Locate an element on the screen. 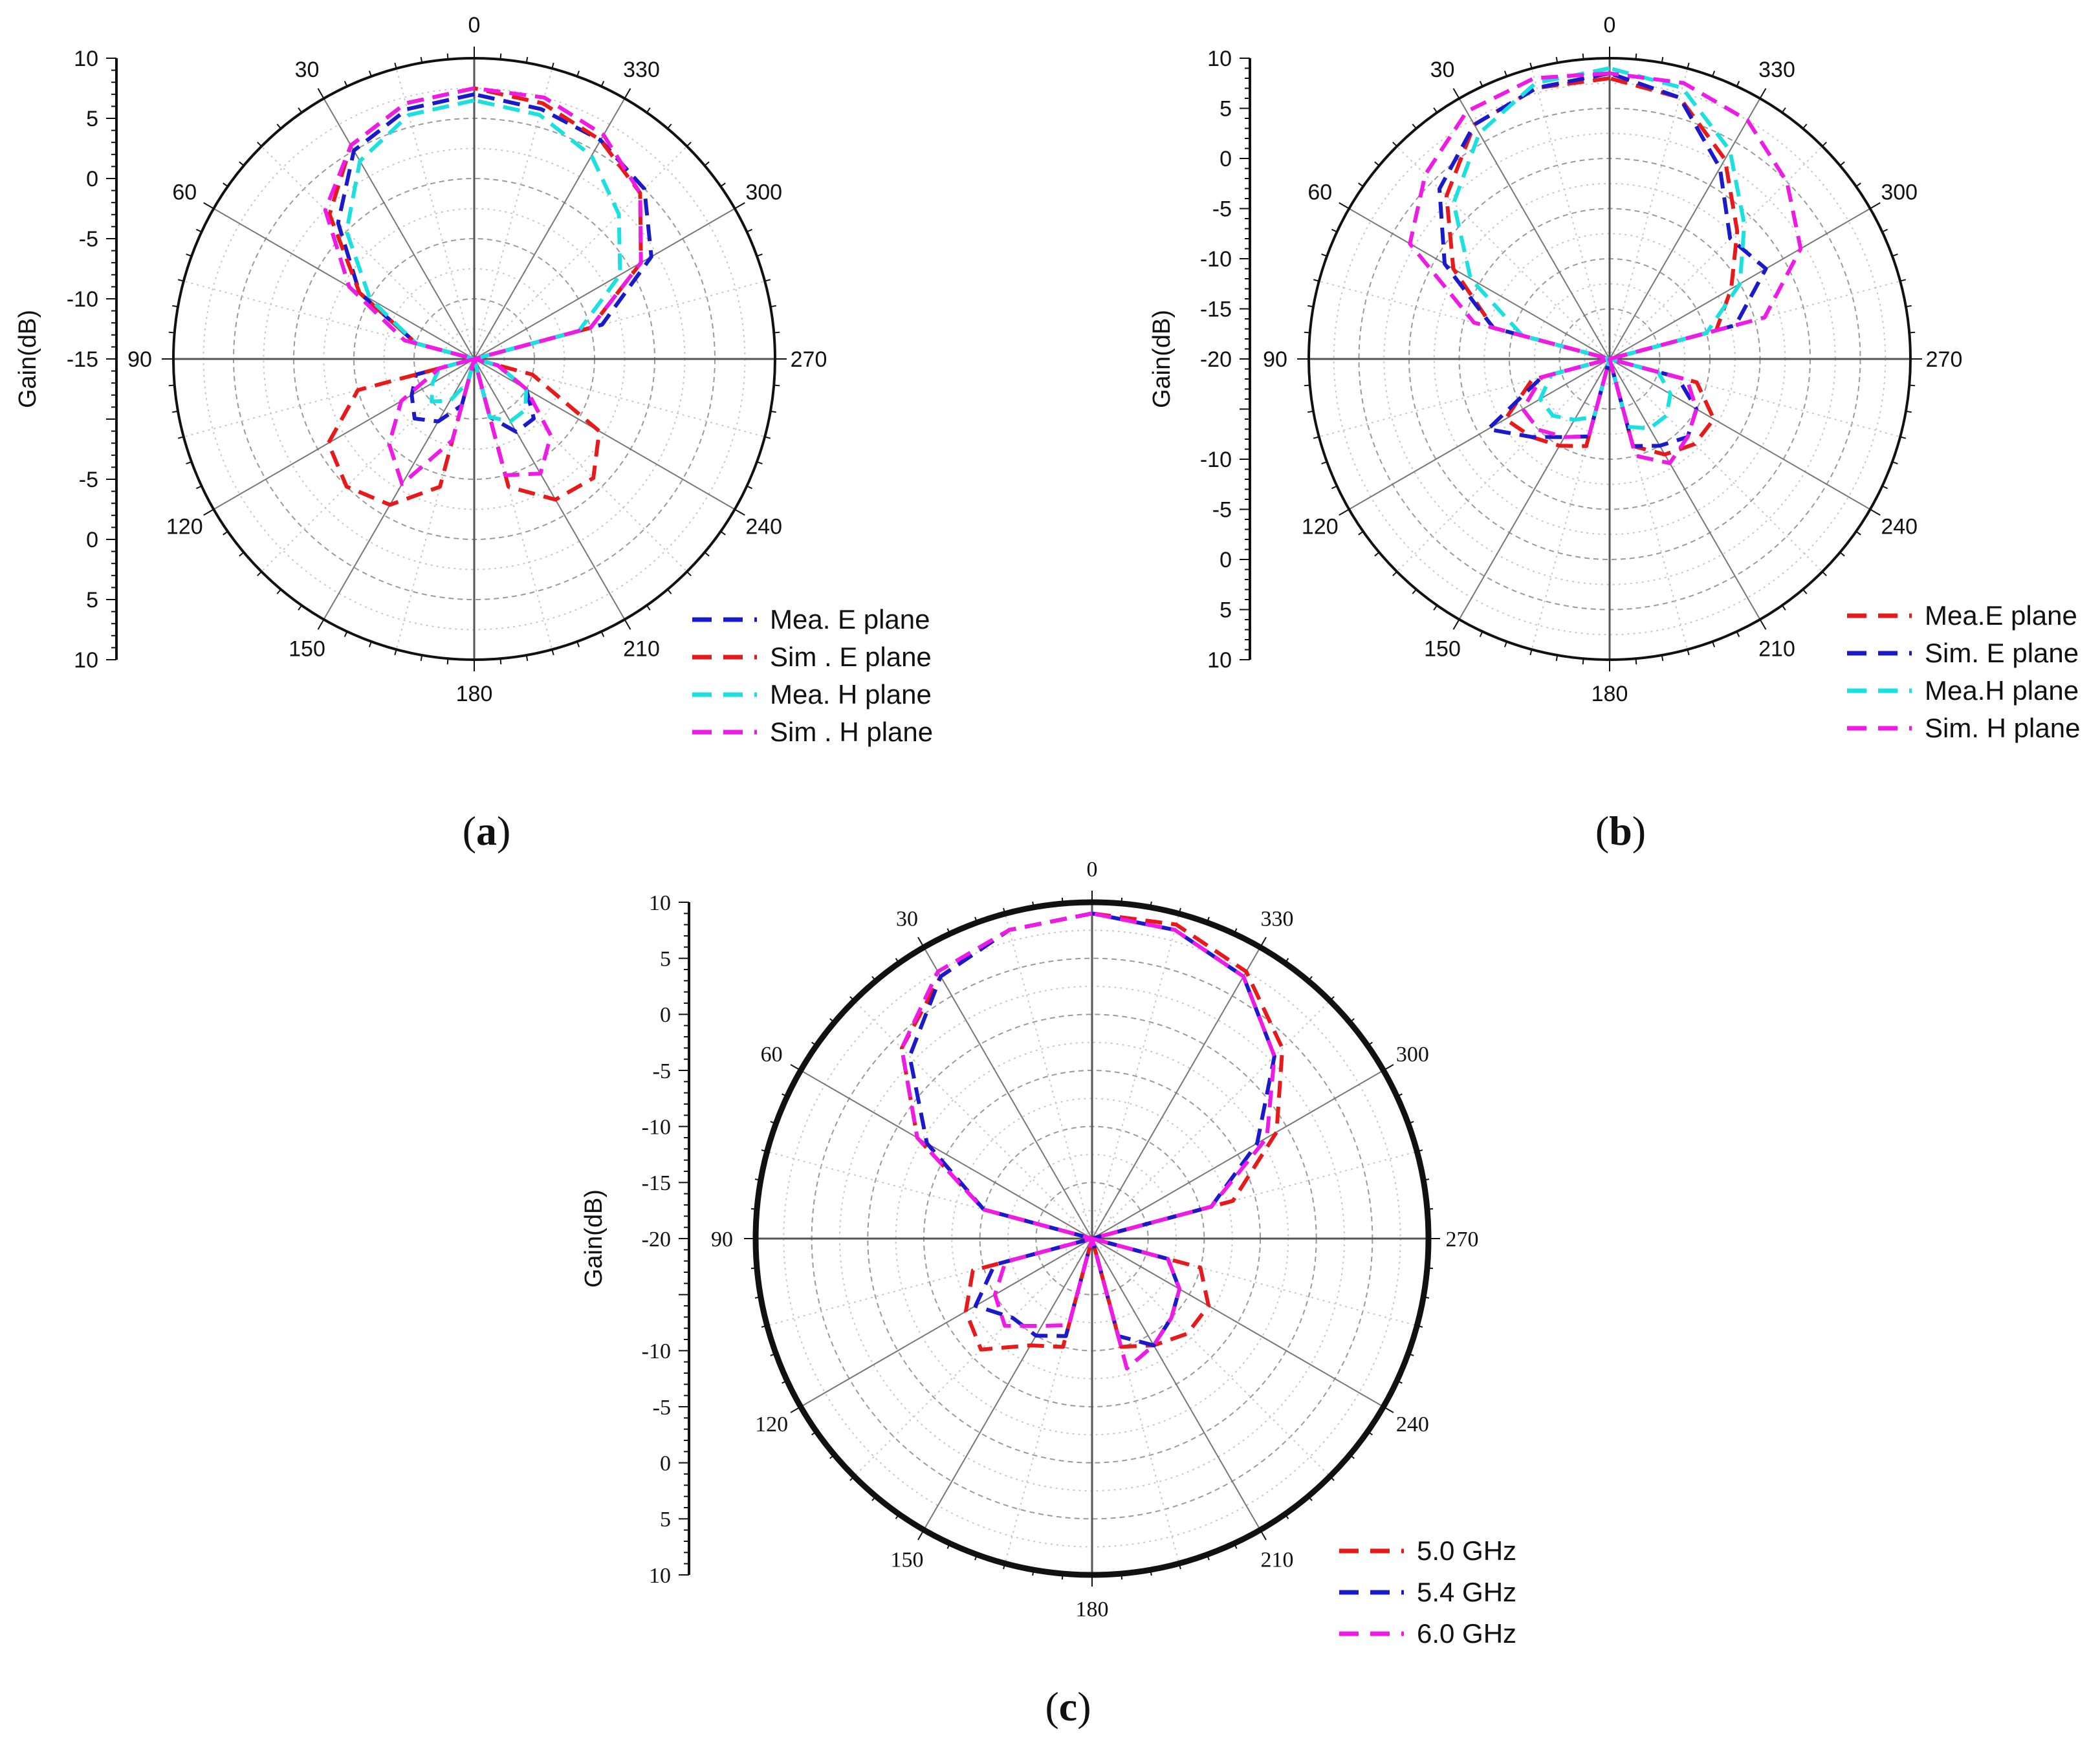 The width and height of the screenshot is (2100, 1745). gain-tick-label: 5 is located at coordinates (666, 959).